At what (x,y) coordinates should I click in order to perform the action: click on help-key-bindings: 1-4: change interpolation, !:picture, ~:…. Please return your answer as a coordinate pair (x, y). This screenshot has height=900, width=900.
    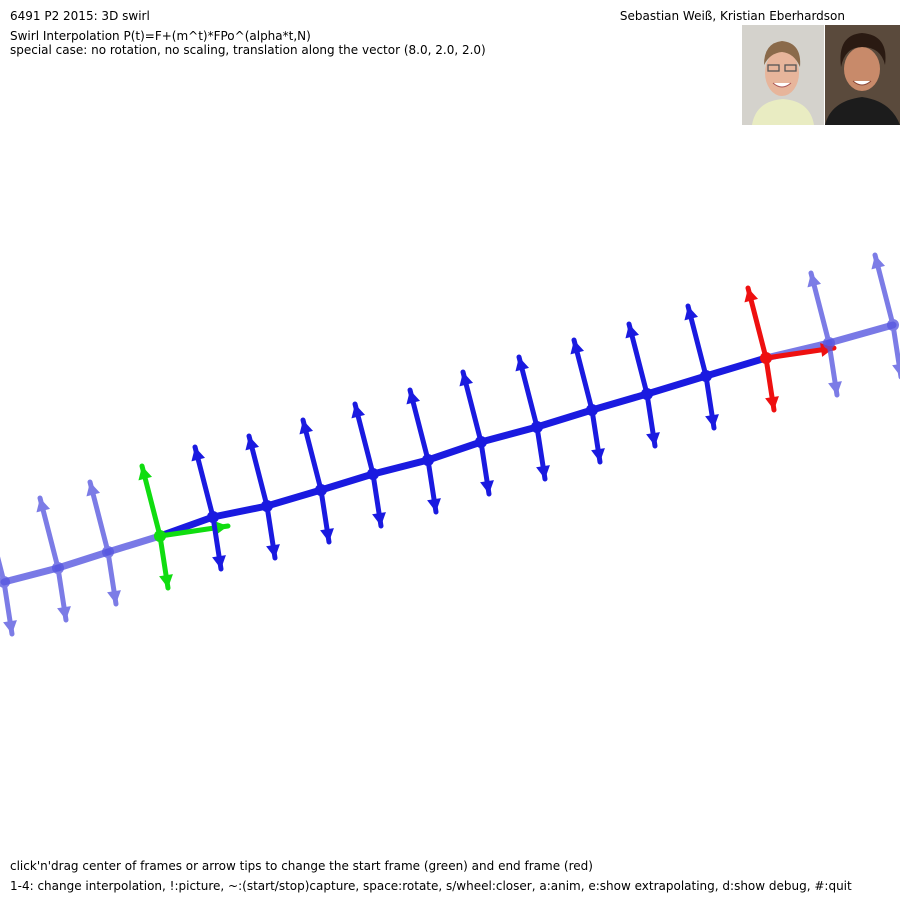
    Looking at the image, I should click on (431, 886).